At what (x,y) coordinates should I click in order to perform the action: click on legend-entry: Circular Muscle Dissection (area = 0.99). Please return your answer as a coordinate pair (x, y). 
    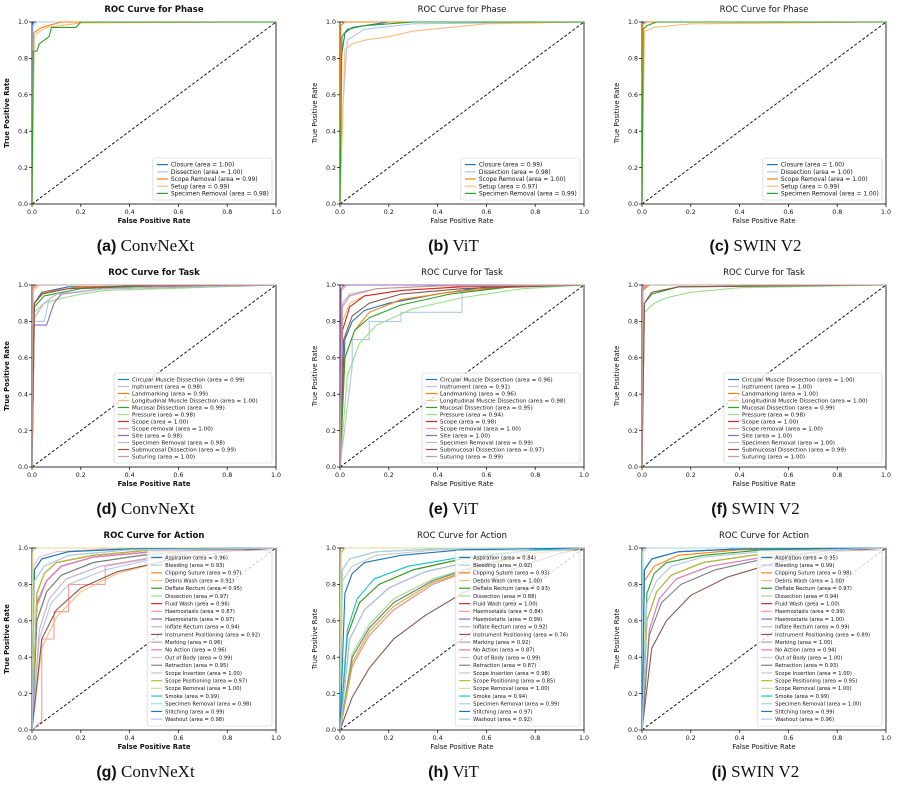
    Looking at the image, I should click on (188, 381).